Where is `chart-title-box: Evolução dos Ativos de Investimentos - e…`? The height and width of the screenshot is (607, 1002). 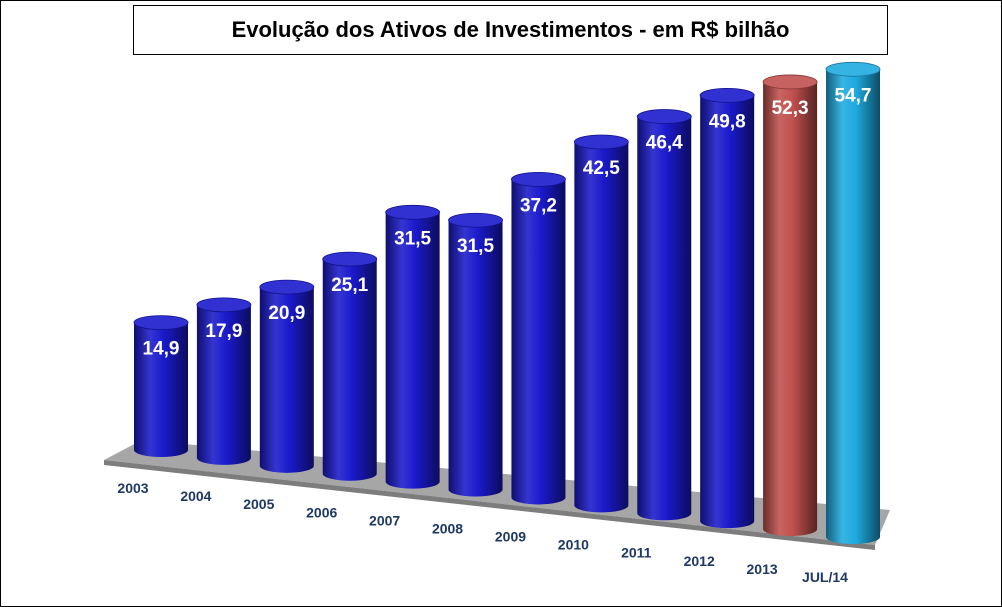
chart-title-box: Evolução dos Ativos de Investimentos - e… is located at coordinates (510, 30).